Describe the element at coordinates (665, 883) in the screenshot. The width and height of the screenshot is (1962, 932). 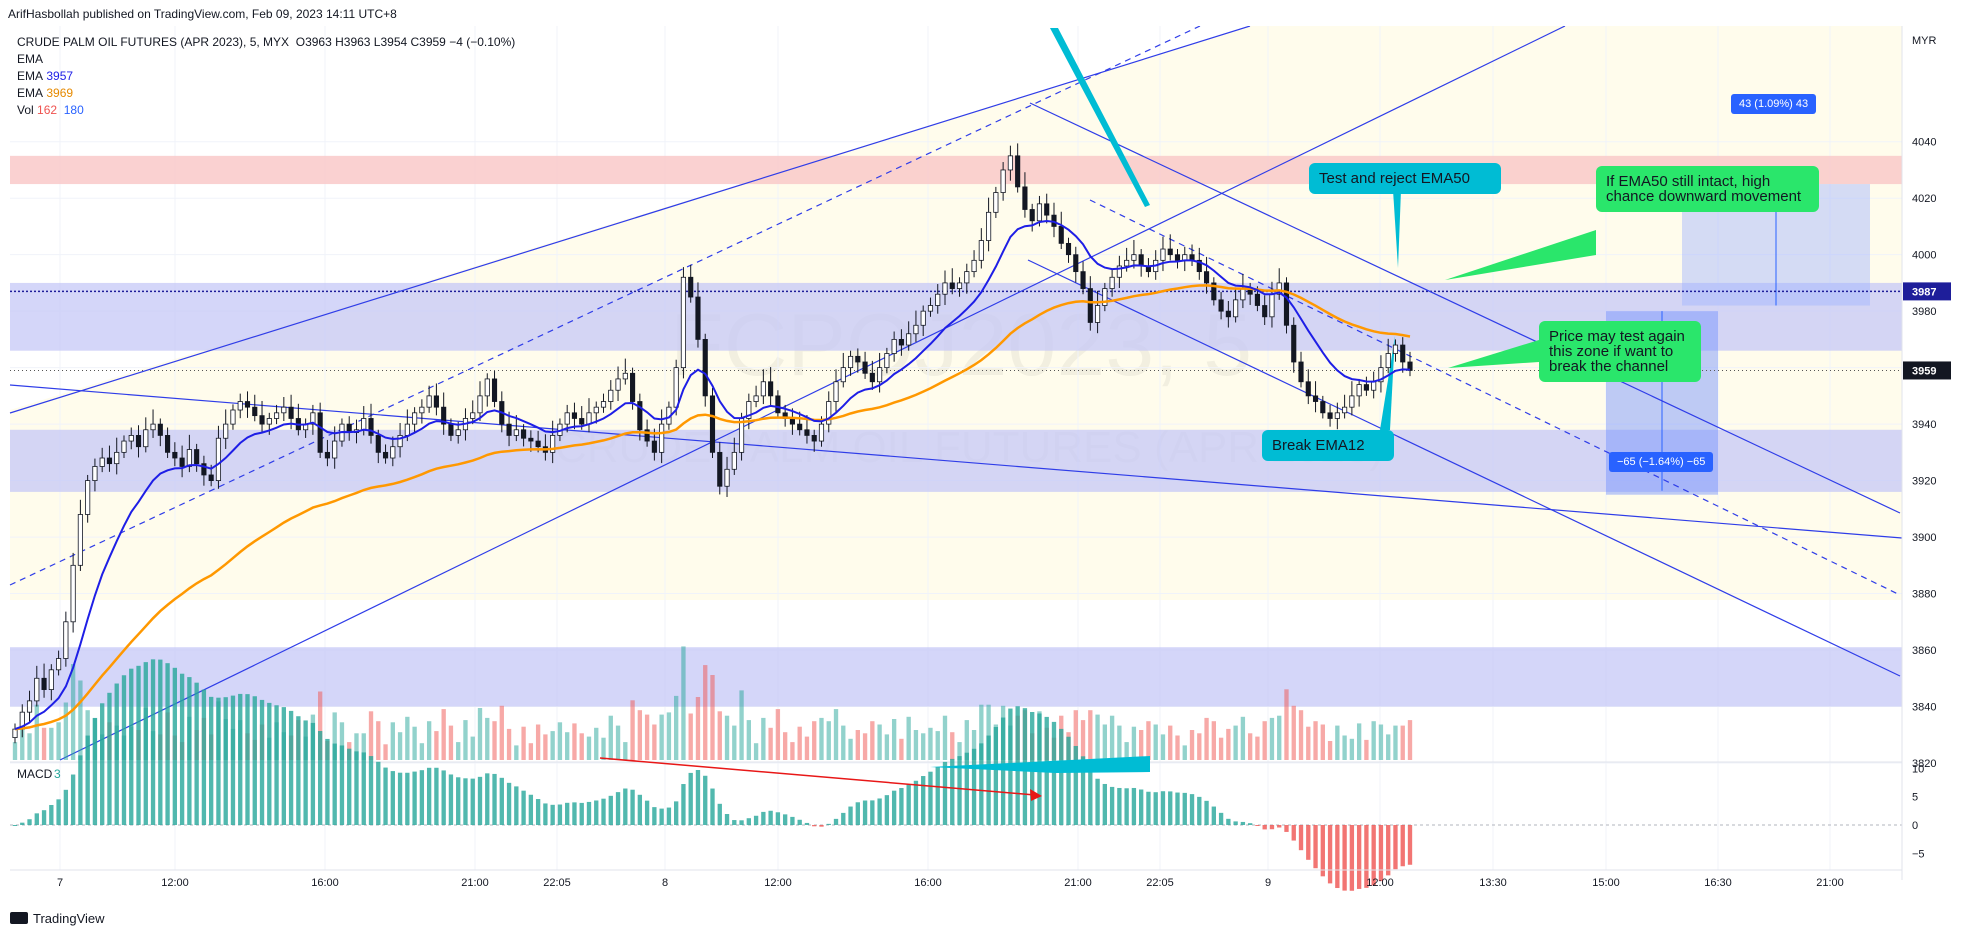
I see `x-tick-label: 8` at that location.